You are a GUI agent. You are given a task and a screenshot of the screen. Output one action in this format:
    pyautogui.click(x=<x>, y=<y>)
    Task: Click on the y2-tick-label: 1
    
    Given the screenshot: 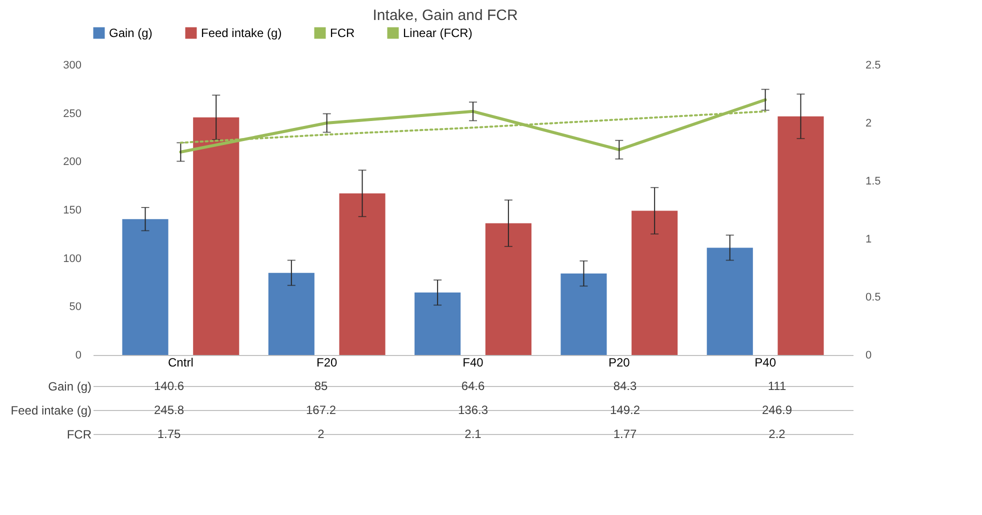 What is the action you would take?
    pyautogui.click(x=869, y=240)
    